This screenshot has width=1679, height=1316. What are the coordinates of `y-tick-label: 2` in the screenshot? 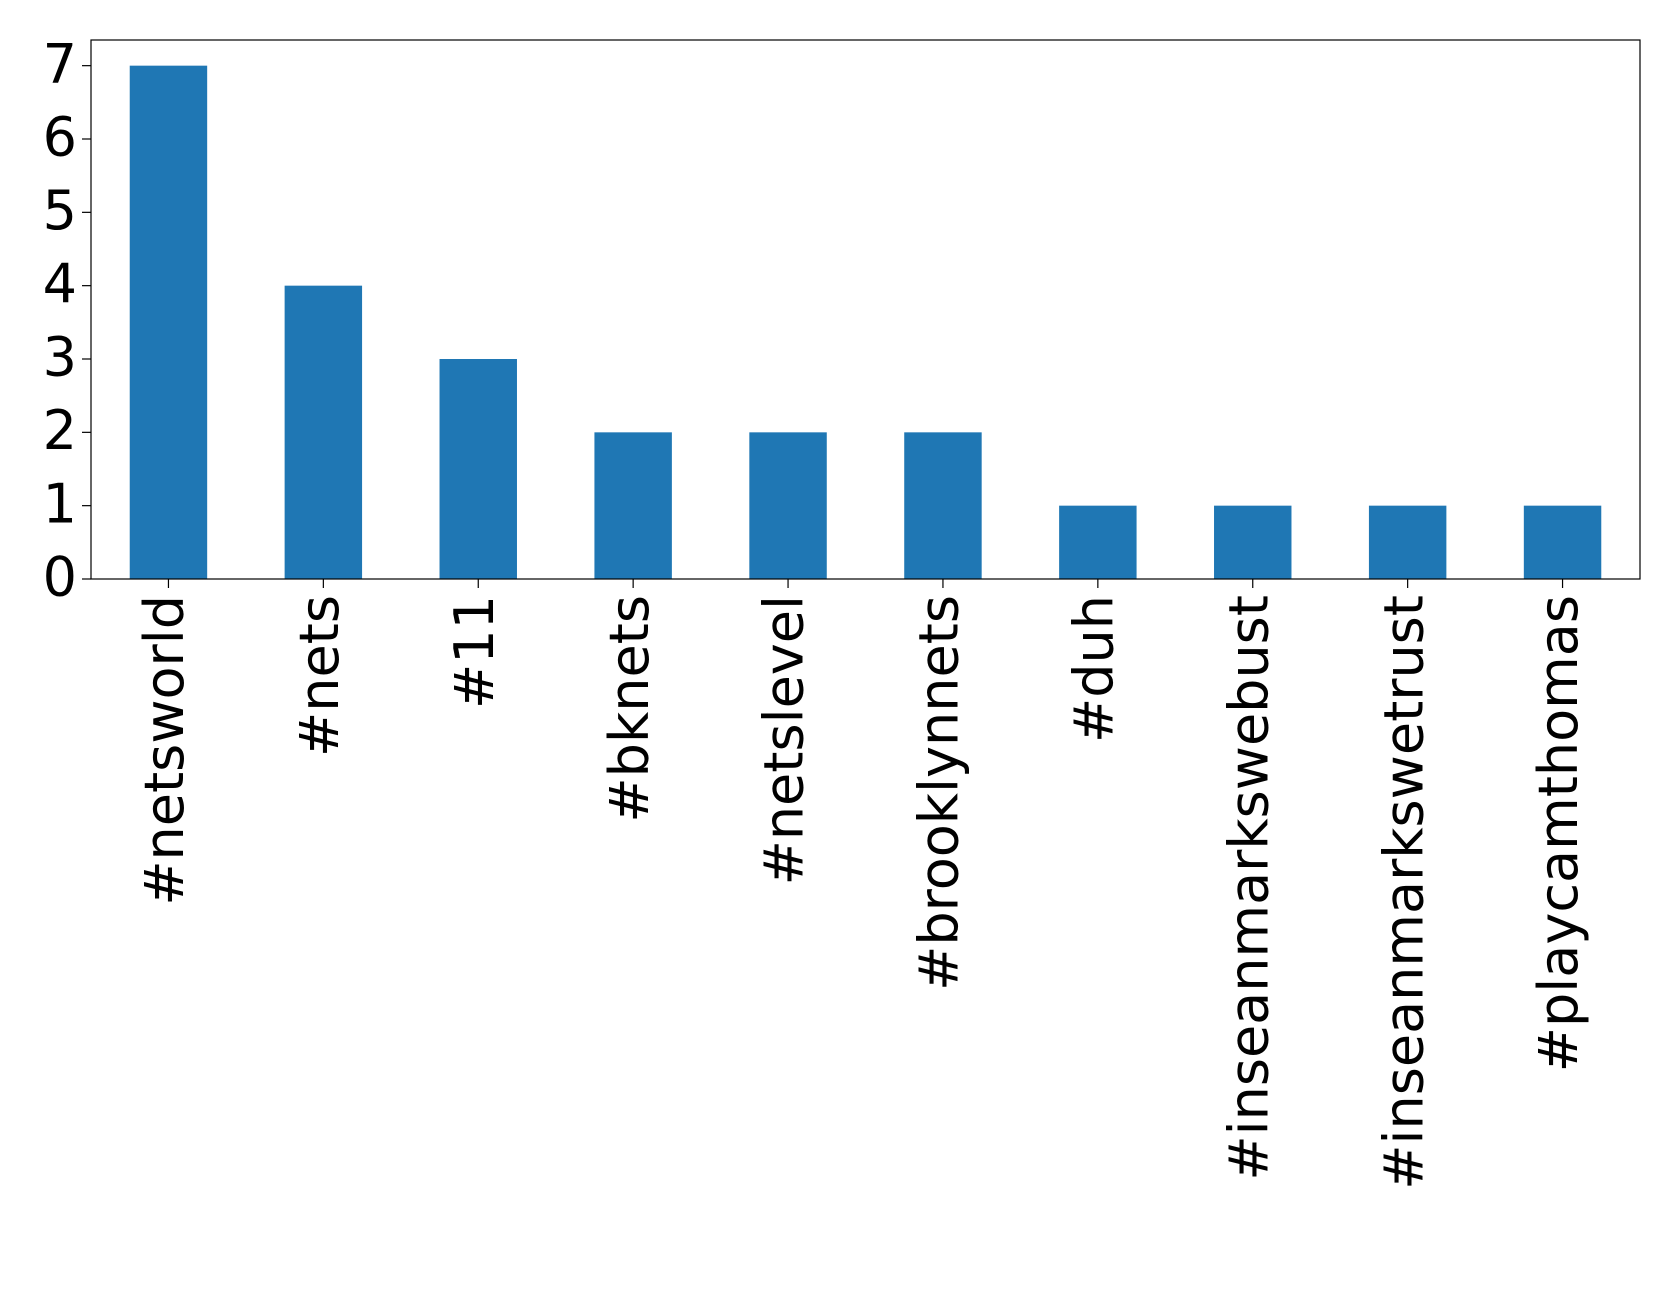 It's located at (60, 430).